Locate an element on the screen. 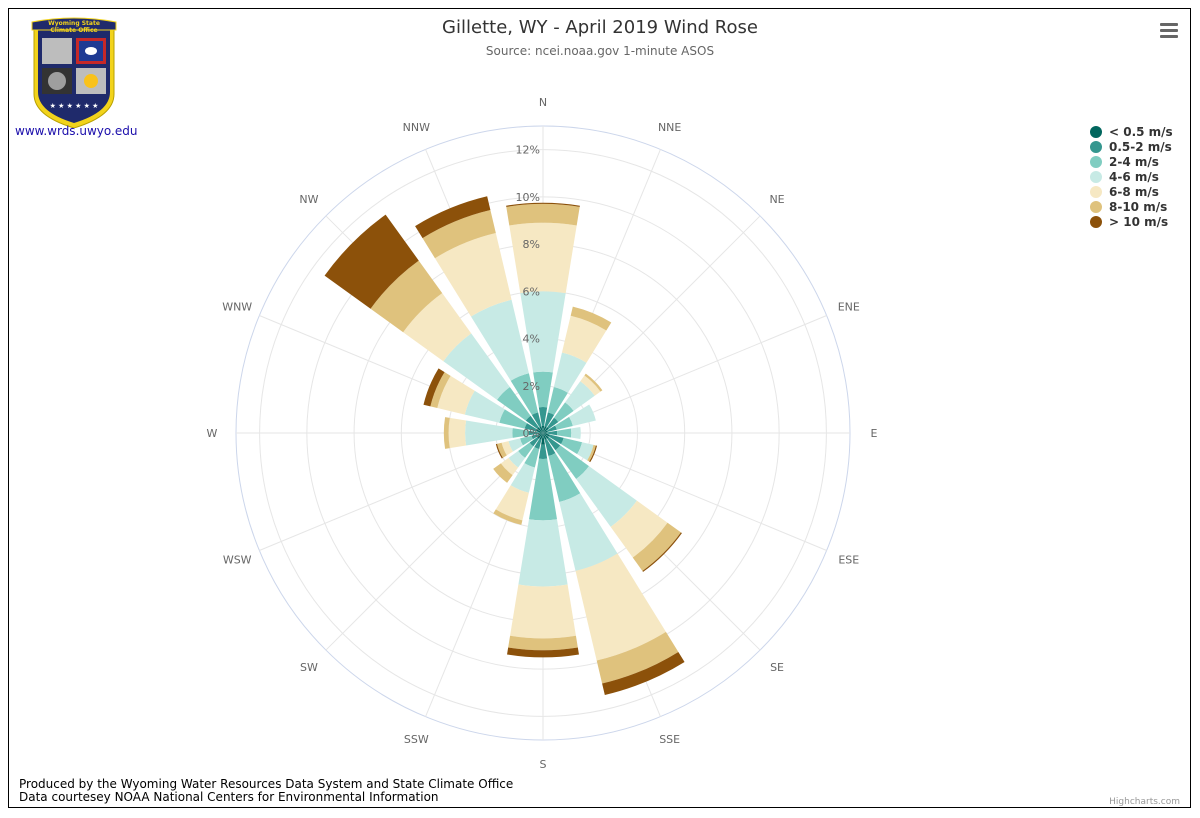 The width and height of the screenshot is (1200, 818). legend-item-label: 0.5-2 m/s is located at coordinates (1140, 147).